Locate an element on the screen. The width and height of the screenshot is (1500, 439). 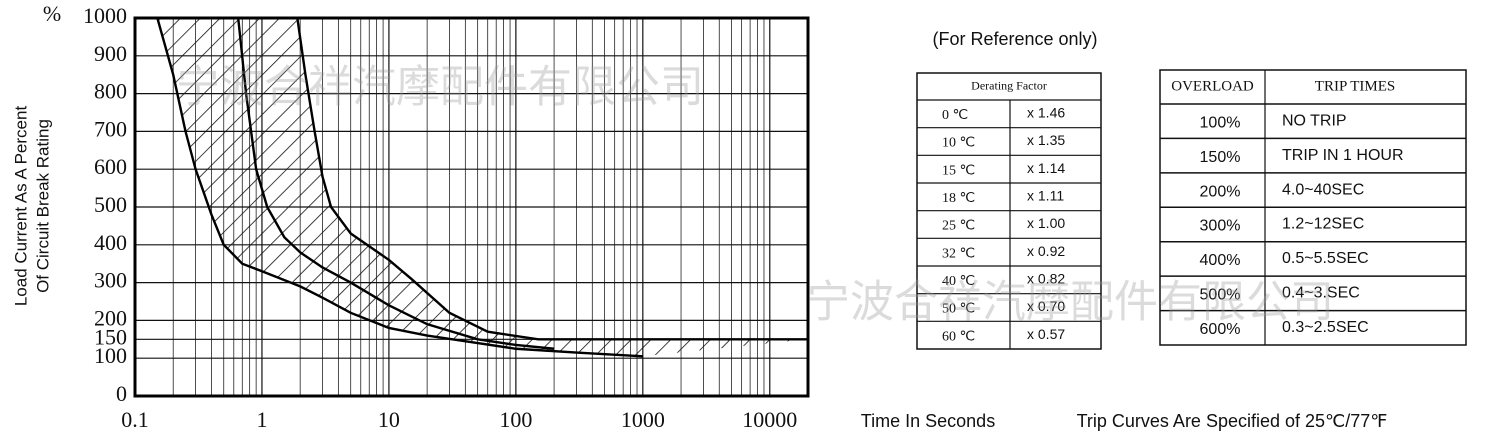
y-tick-label: 0 is located at coordinates (121, 393).